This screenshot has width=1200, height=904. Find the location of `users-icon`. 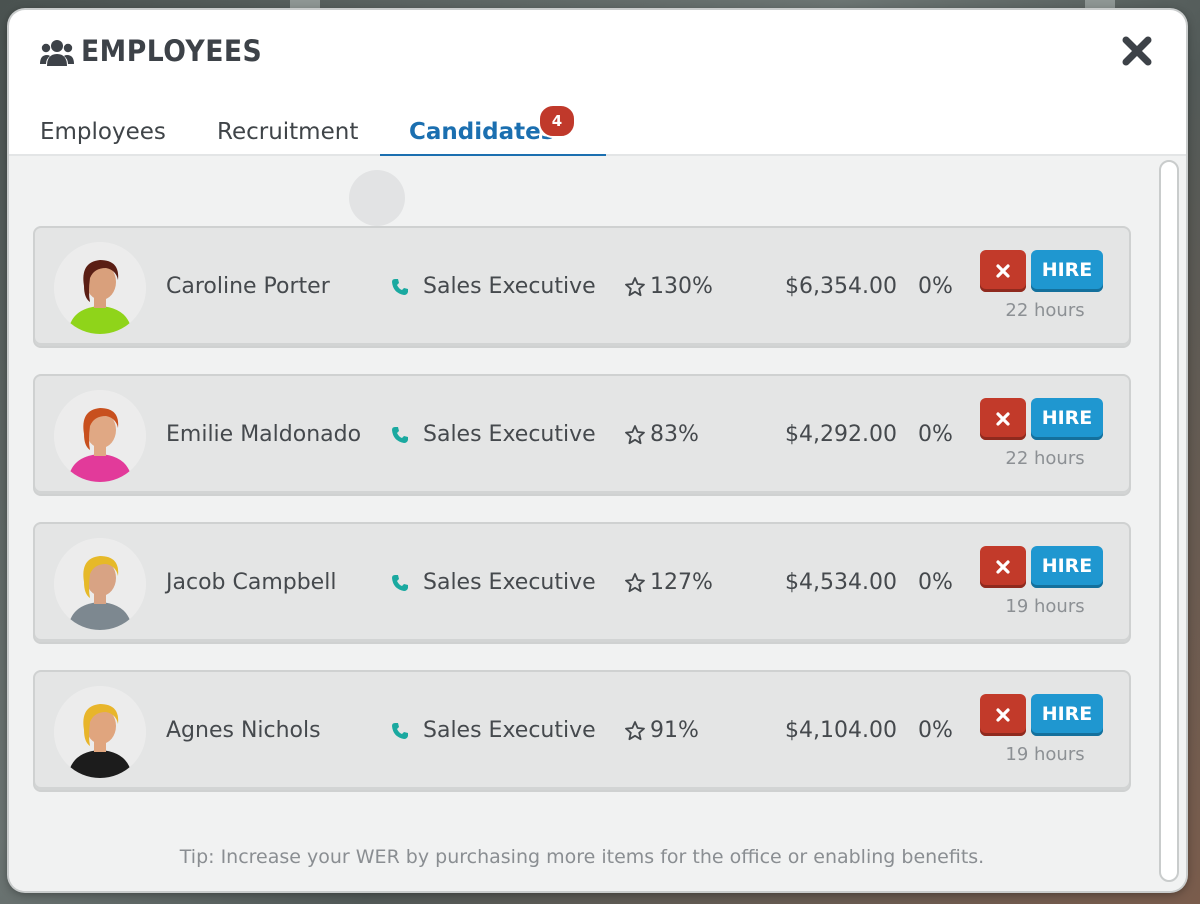

users-icon is located at coordinates (57, 53).